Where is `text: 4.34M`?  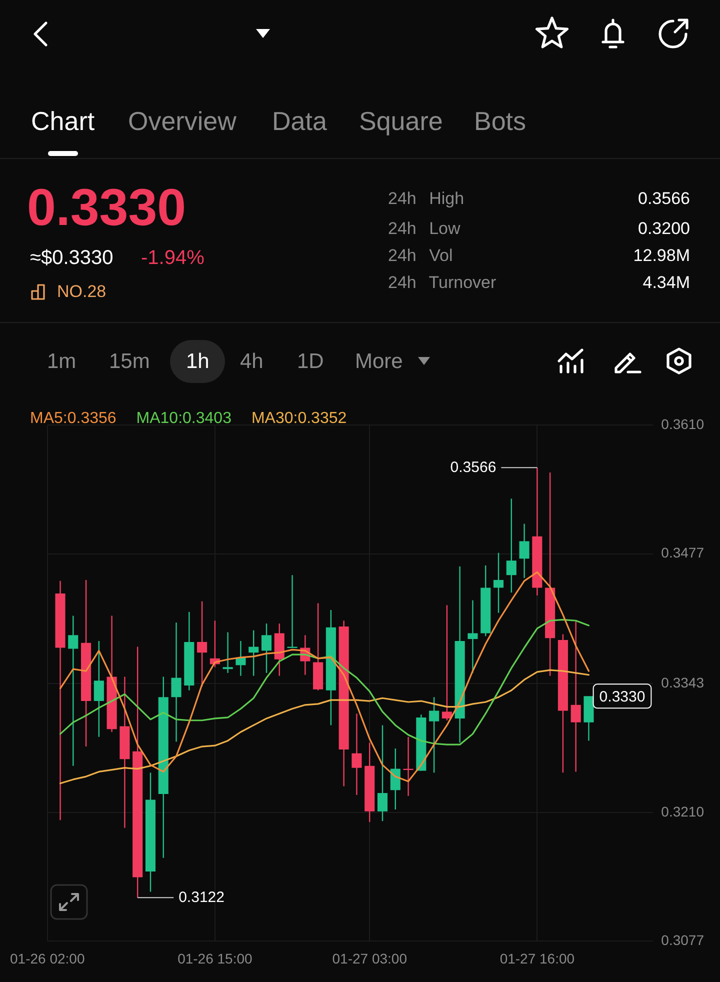 text: 4.34M is located at coordinates (666, 282).